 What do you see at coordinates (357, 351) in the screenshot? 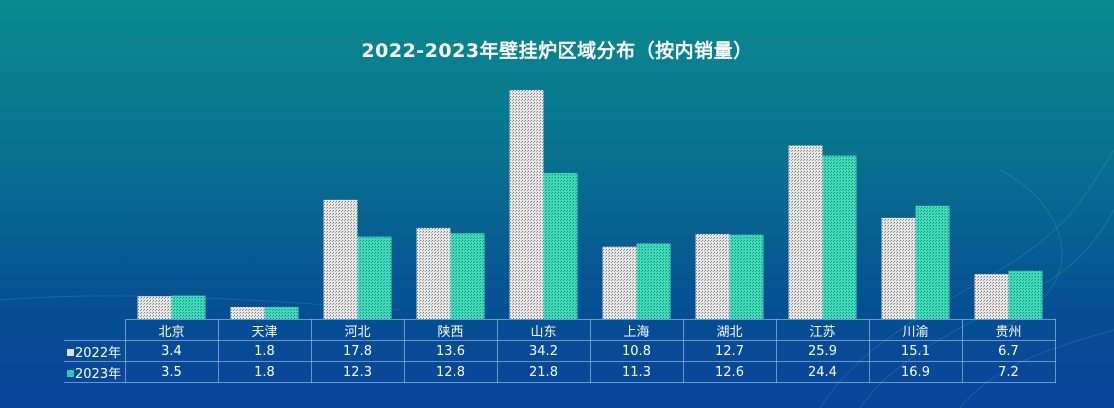
I see `value-cell-2022-2: 17.8` at bounding box center [357, 351].